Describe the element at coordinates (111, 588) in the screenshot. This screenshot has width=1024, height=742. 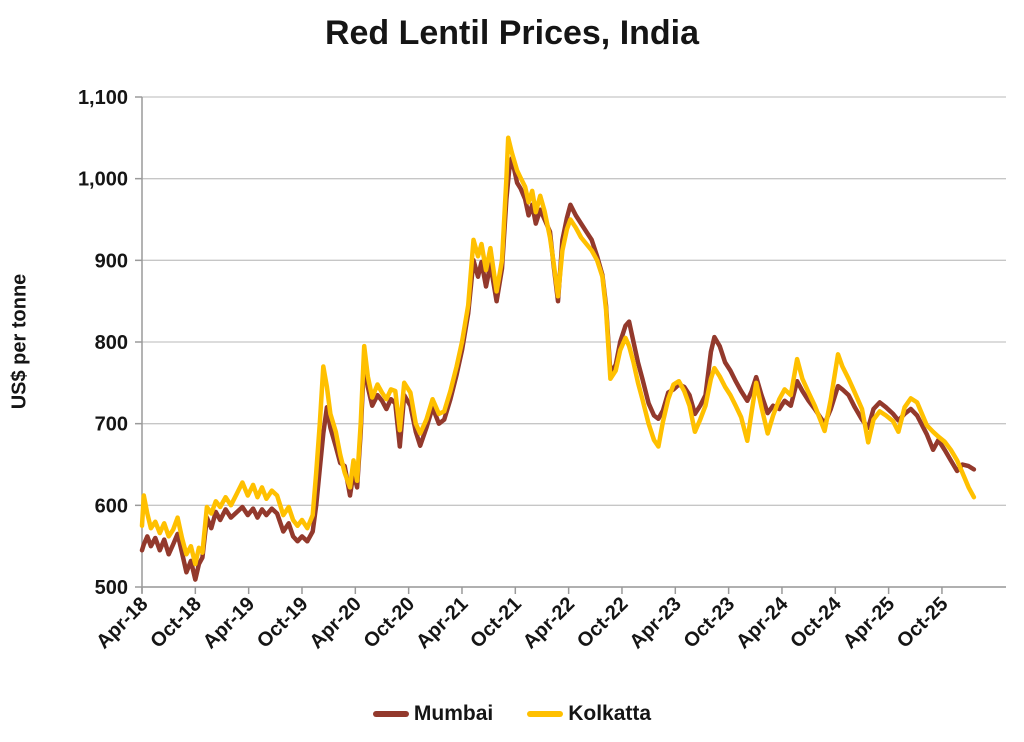
I see `y-tick-label: 500` at that location.